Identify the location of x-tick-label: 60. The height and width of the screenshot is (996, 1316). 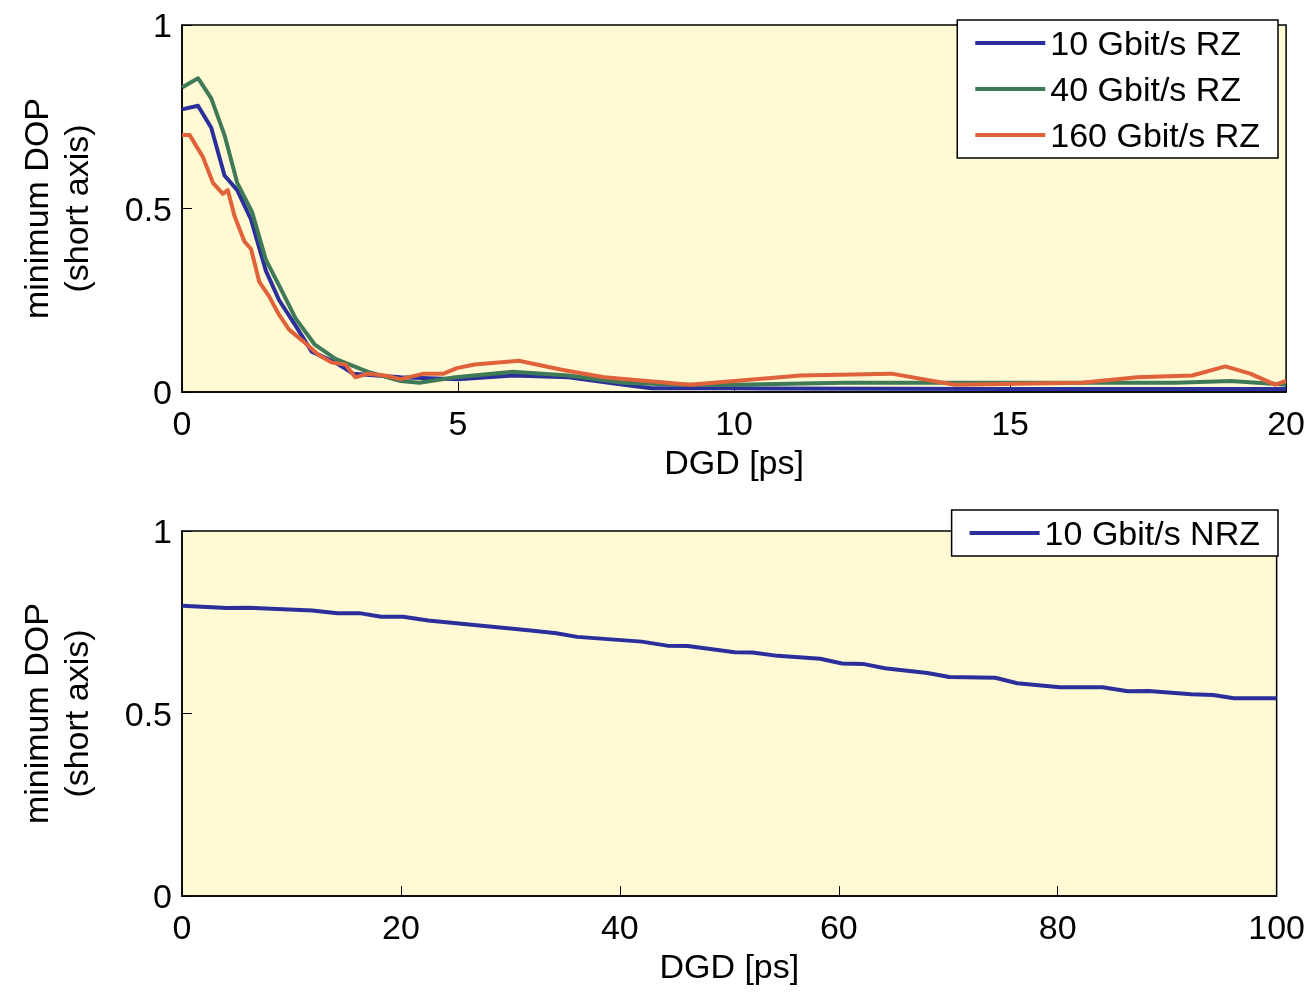
(838, 927).